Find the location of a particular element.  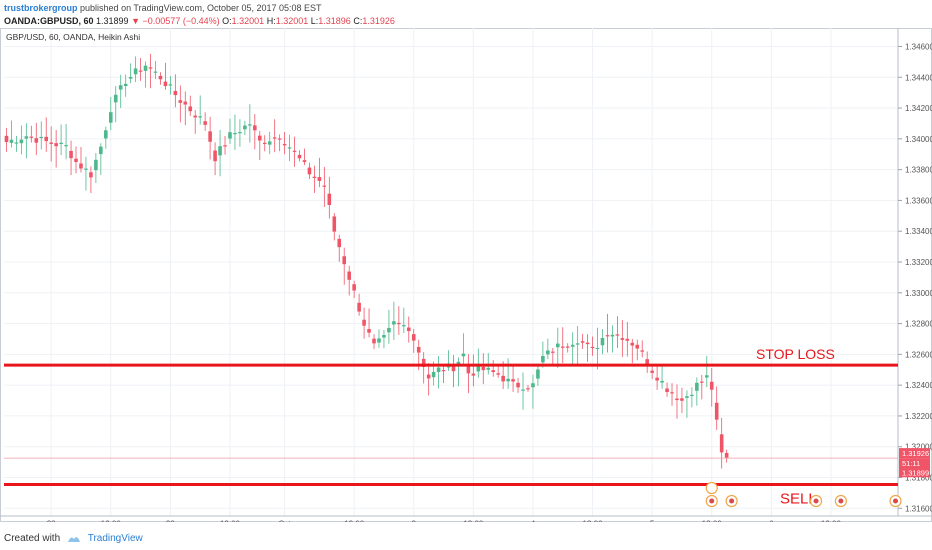

last-price: 1.31899 is located at coordinates (112, 21).